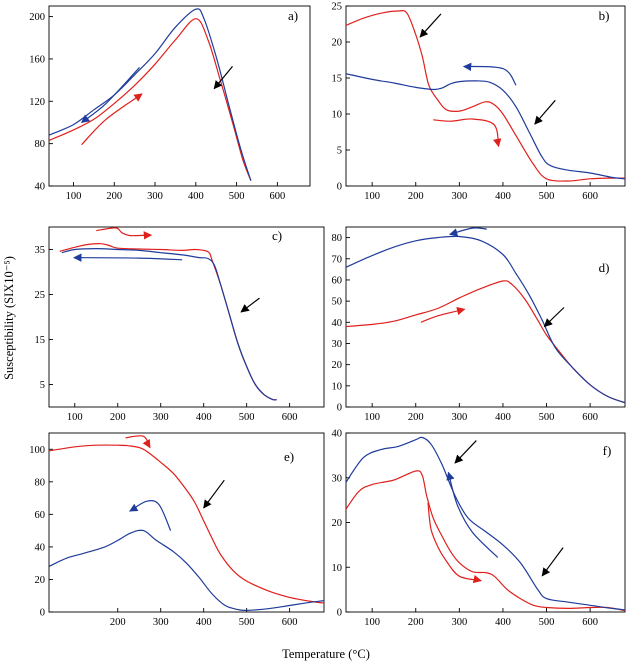  I want to click on panel-b: 100 200 300 400 500 600 0 5 10 15 20 25 b), so click(479, 102).